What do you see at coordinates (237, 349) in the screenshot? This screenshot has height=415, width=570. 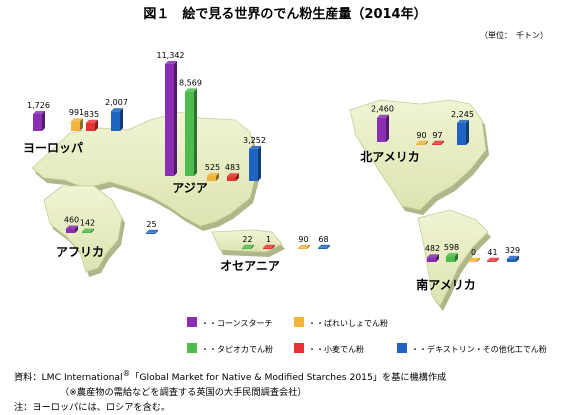 I see `legend-label: ・・タピオカでん粉` at bounding box center [237, 349].